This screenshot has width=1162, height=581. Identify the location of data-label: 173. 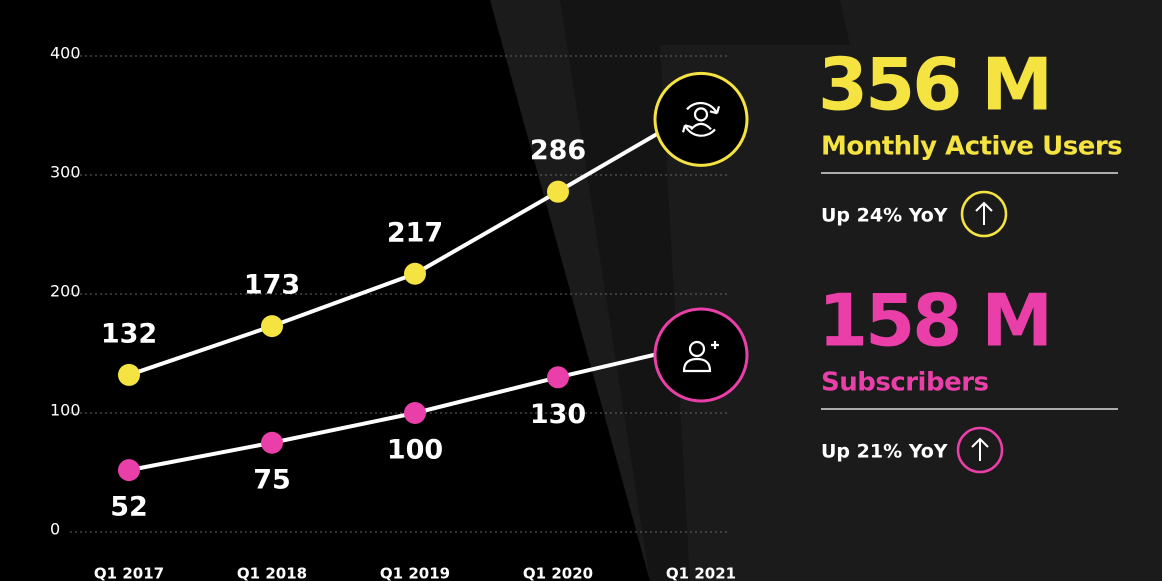
(272, 285).